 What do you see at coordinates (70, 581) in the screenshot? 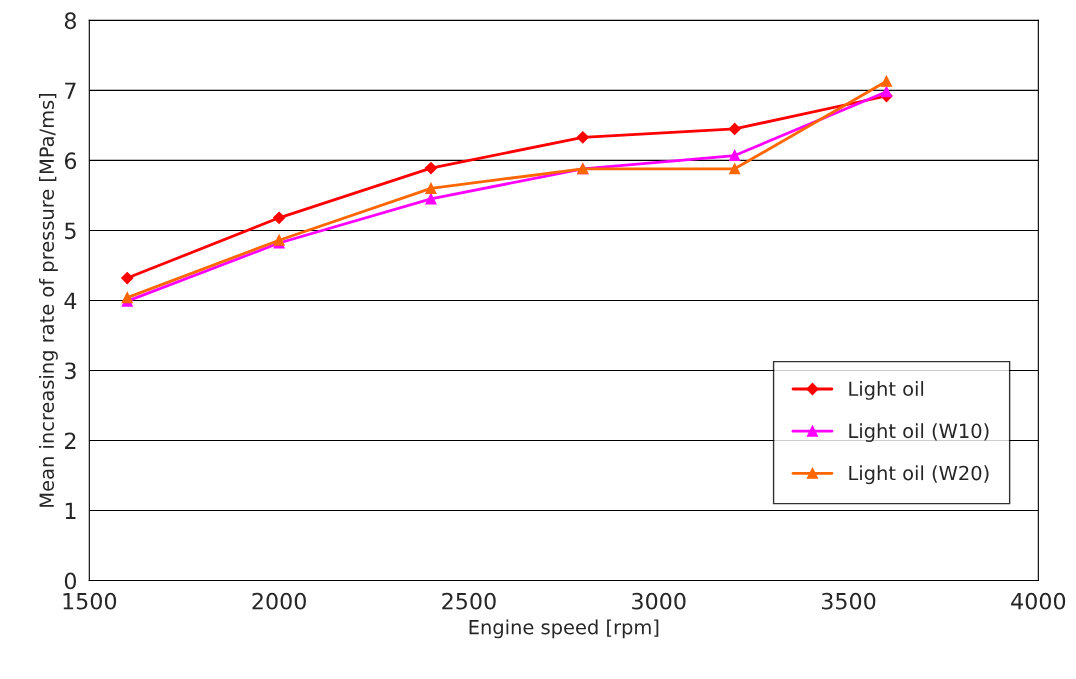
I see `y-tick-label: 0` at bounding box center [70, 581].